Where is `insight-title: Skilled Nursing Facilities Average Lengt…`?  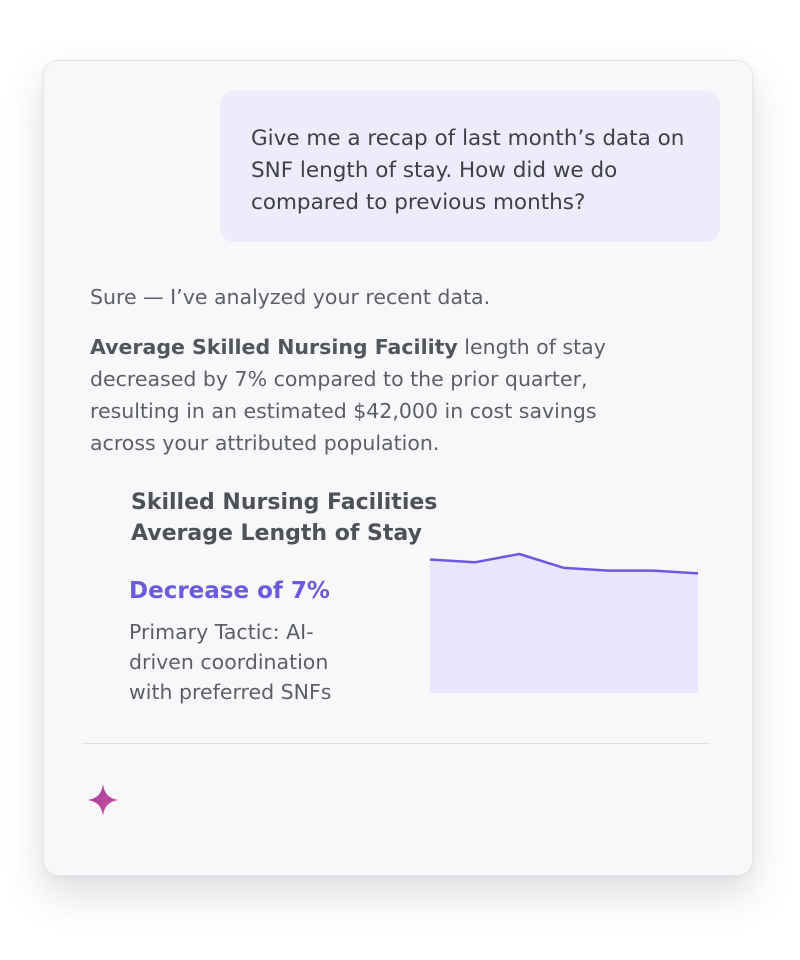 insight-title: Skilled Nursing Facilities Average Lengt… is located at coordinates (291, 518).